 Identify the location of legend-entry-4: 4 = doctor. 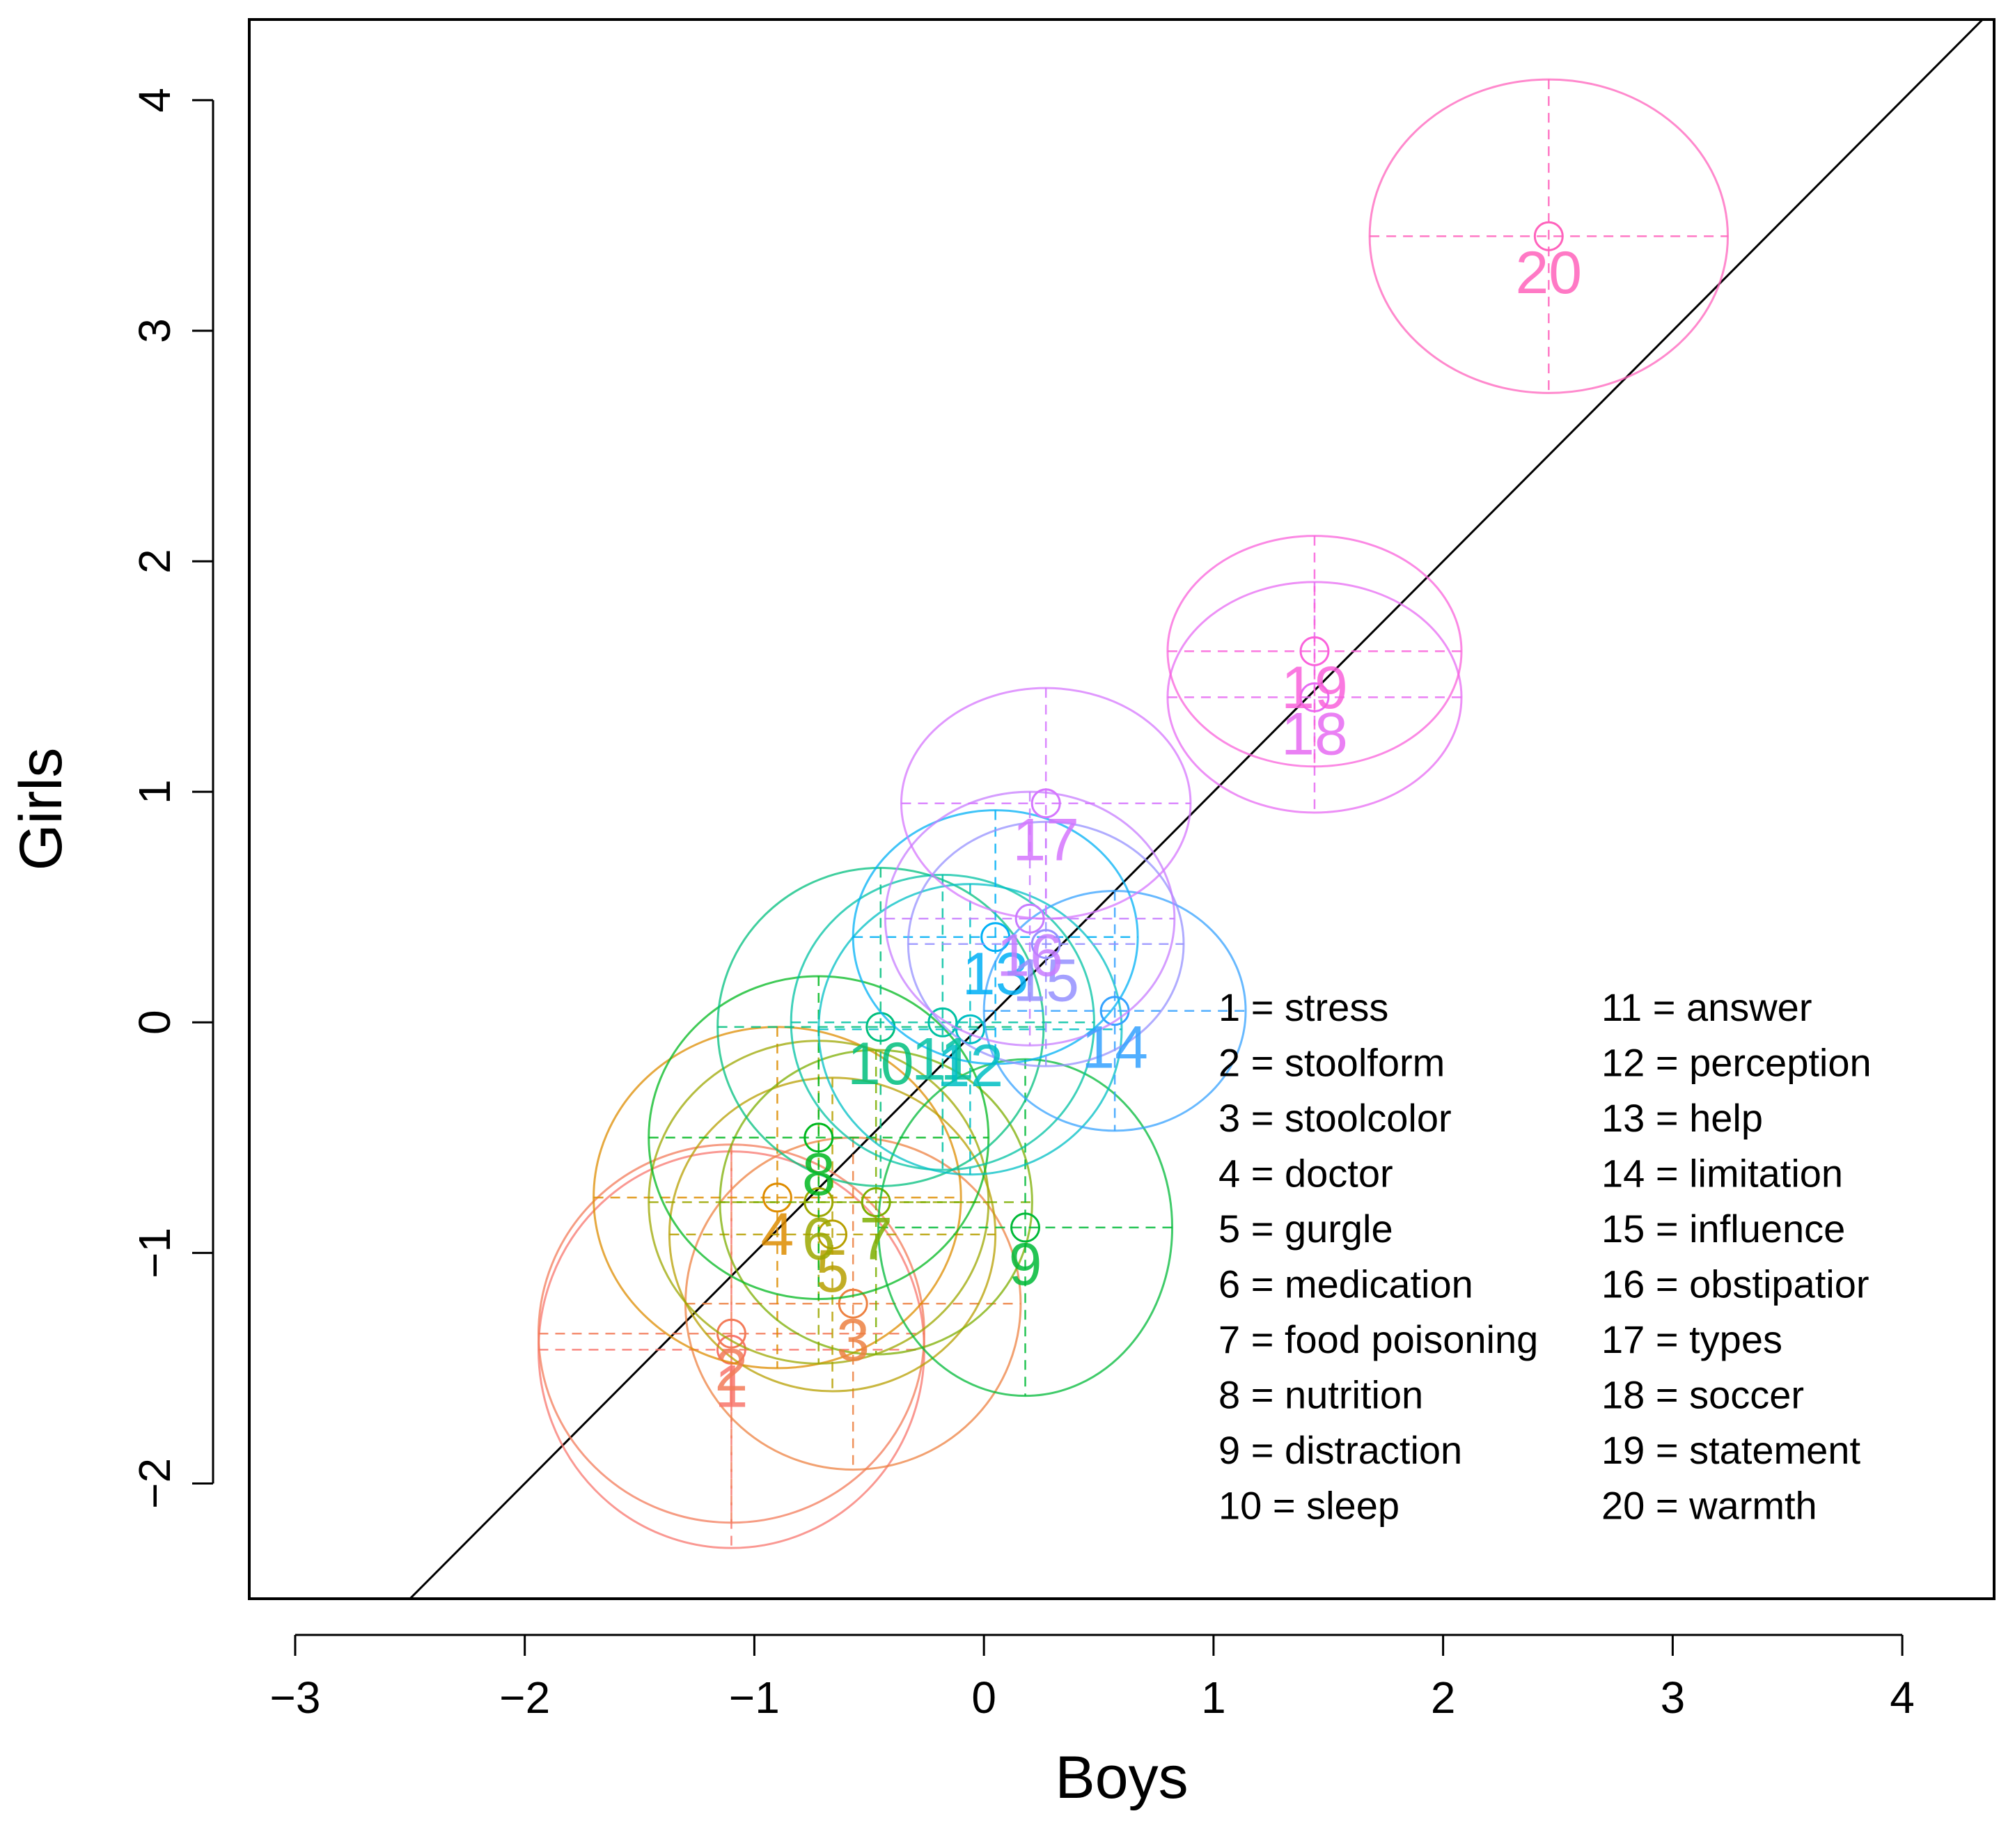
(1305, 1174).